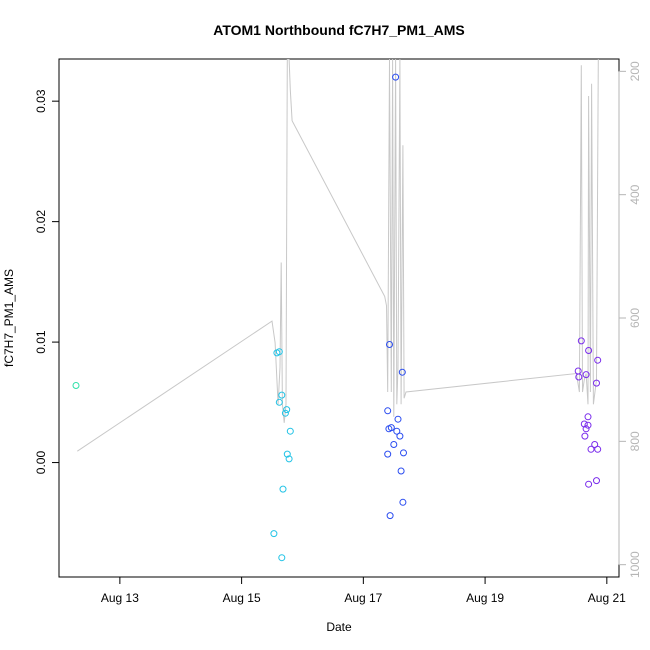  I want to click on y-tick-label: 0.00, so click(41, 463).